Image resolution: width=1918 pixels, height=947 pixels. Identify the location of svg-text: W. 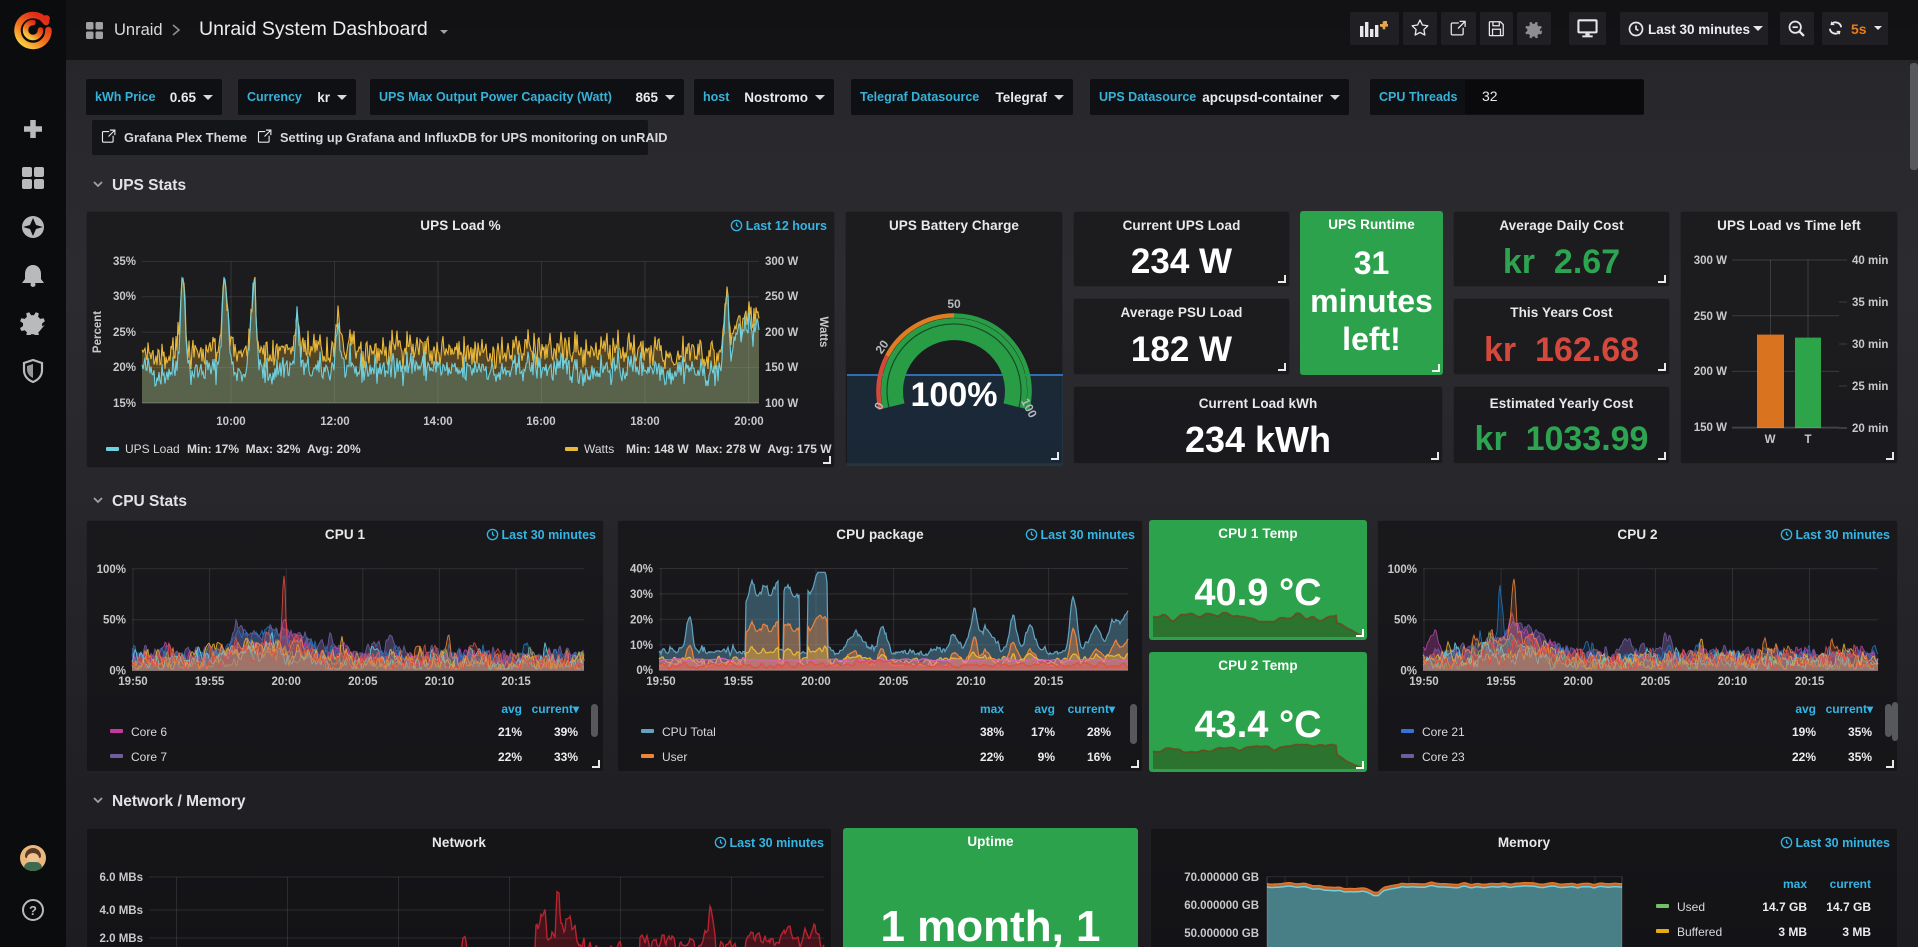
(1770, 440).